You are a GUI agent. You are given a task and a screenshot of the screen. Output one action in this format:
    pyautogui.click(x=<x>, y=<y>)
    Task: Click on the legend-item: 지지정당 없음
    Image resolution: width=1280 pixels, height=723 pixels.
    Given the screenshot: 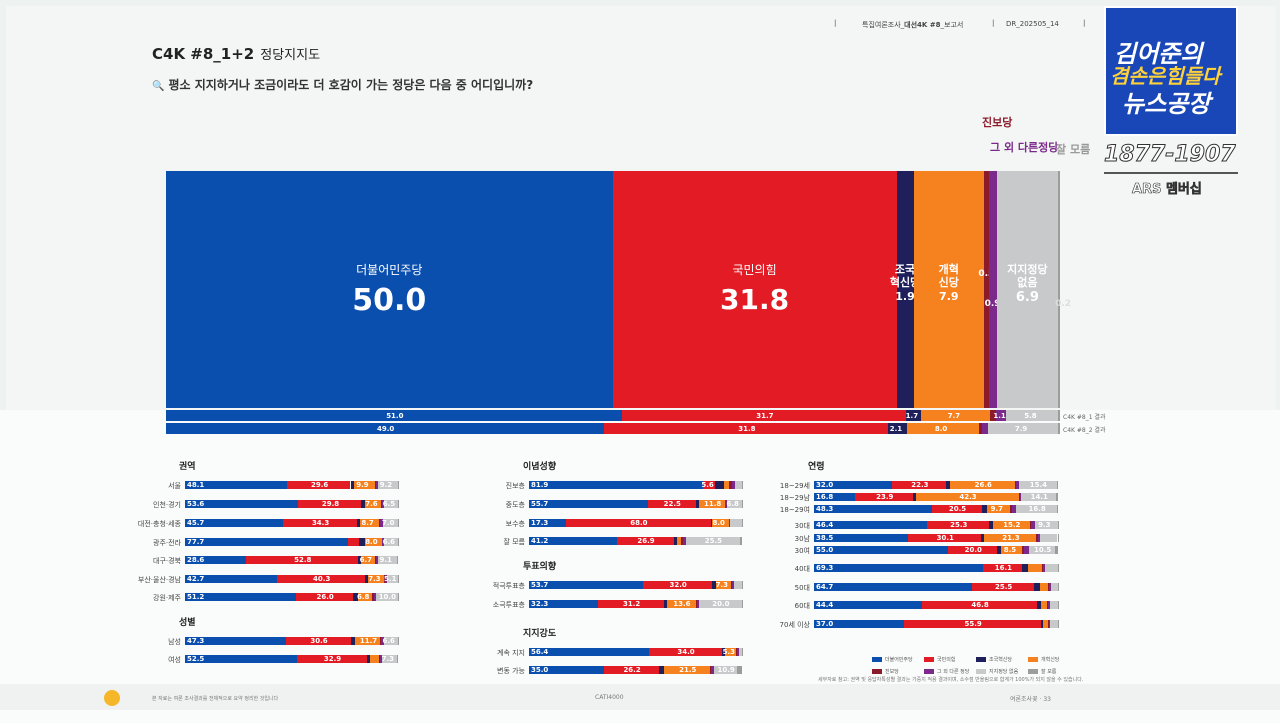 What is the action you would take?
    pyautogui.click(x=997, y=671)
    